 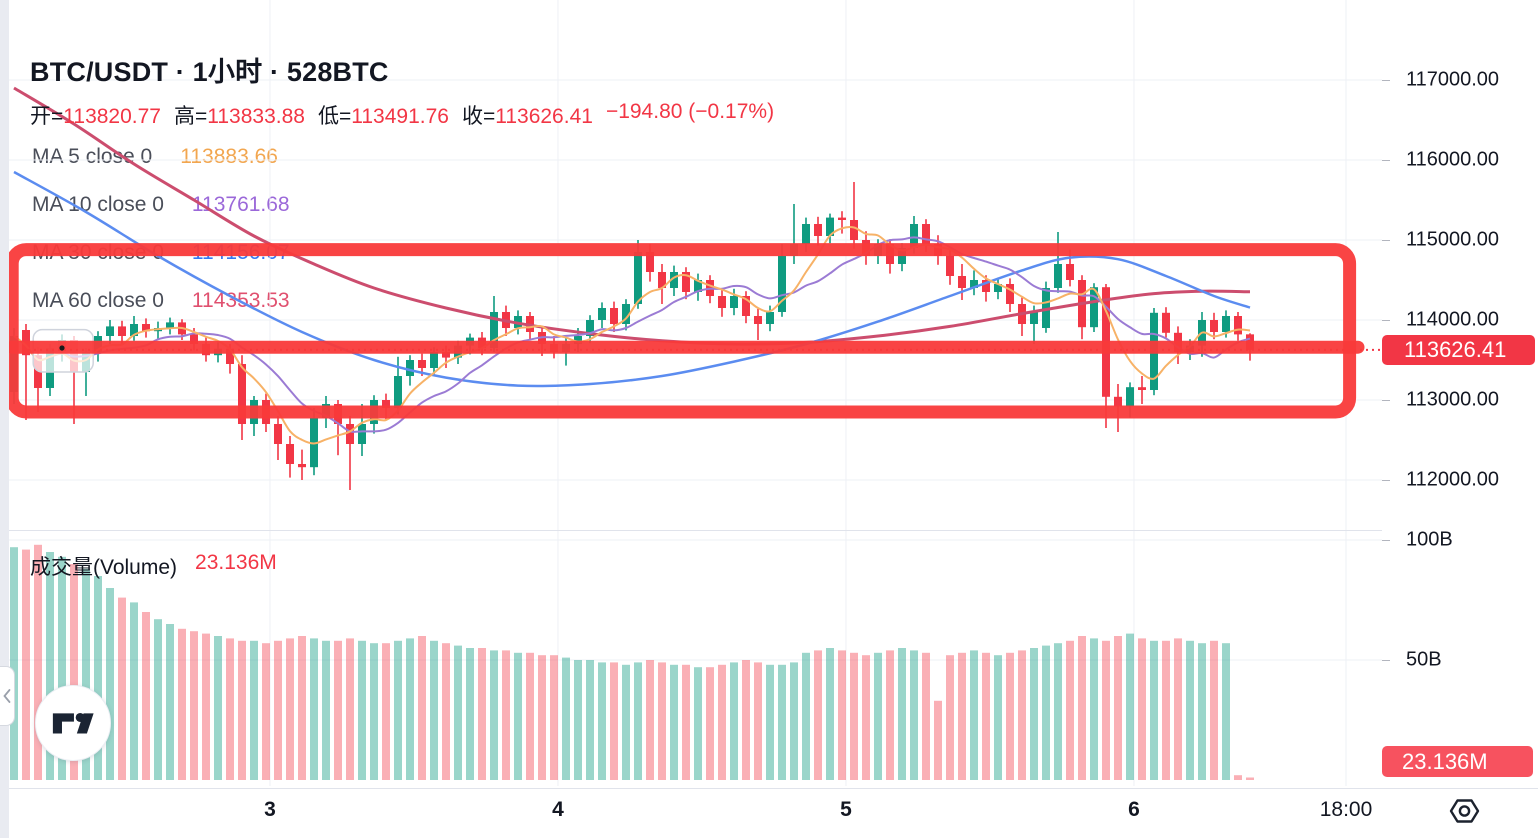 What do you see at coordinates (478, 116) in the screenshot?
I see `close-label: 收=` at bounding box center [478, 116].